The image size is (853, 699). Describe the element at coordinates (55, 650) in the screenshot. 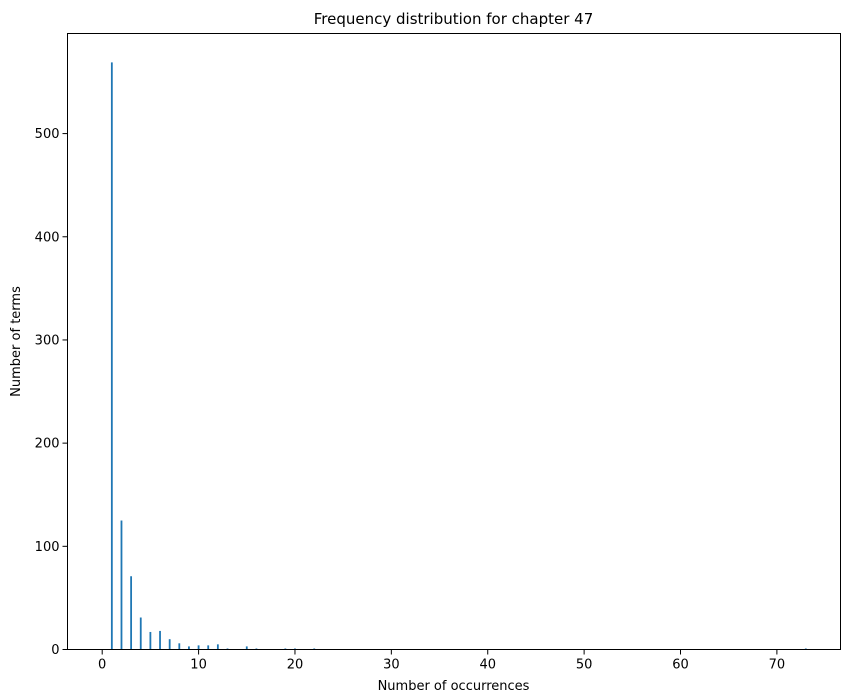

I see `y-tick-label: 0` at that location.